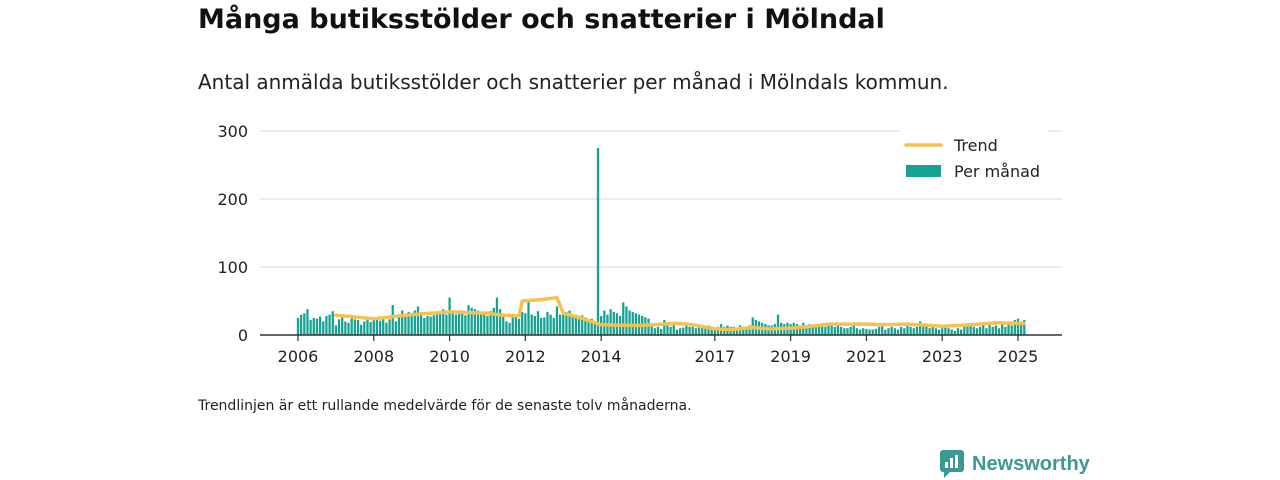  Describe the element at coordinates (1015, 464) in the screenshot. I see `newsworthy-logo: Newsworthy` at that location.